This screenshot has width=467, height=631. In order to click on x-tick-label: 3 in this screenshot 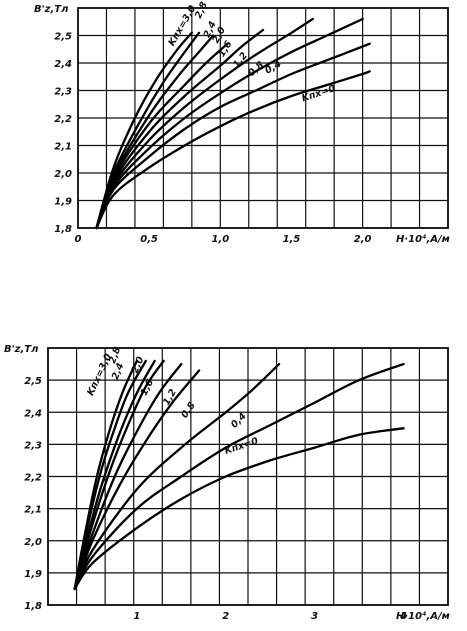, I will do `click(314, 616)`.